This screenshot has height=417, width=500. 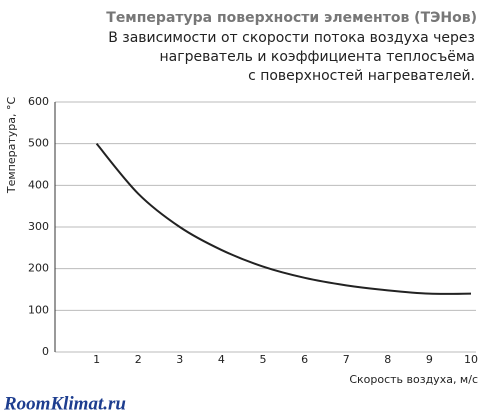 What do you see at coordinates (64, 403) in the screenshot?
I see `watermark: RoomKlimat.ru` at bounding box center [64, 403].